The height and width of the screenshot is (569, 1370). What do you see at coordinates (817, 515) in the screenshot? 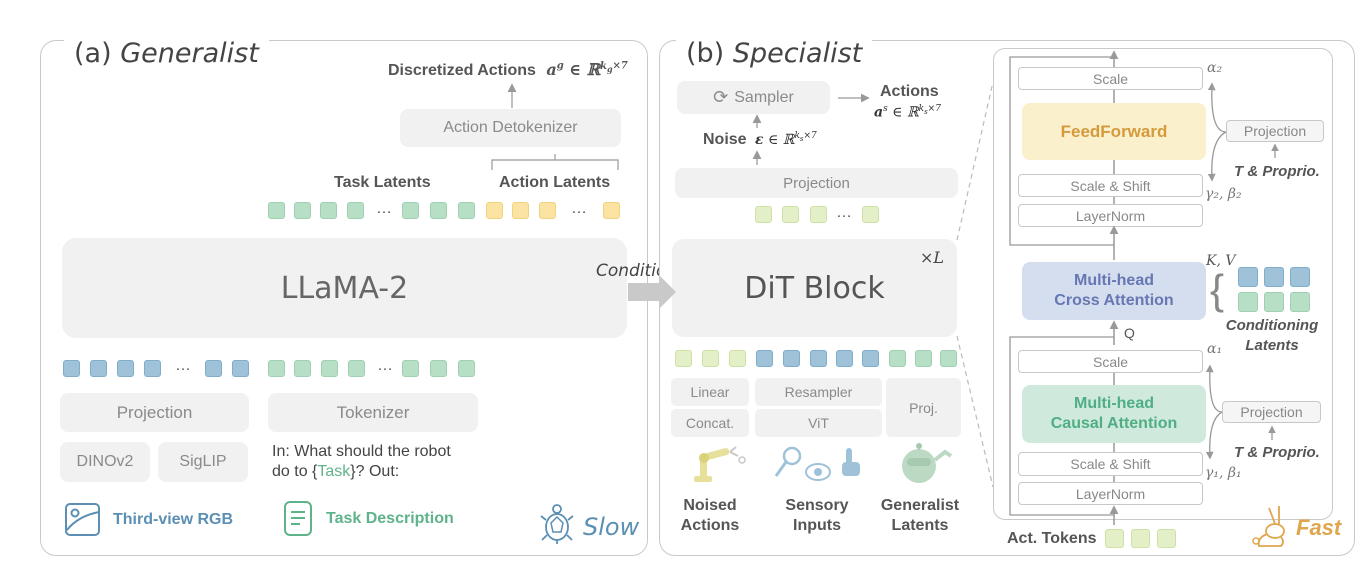
I see `sensory-inputs-label: Sensory Inputs` at bounding box center [817, 515].